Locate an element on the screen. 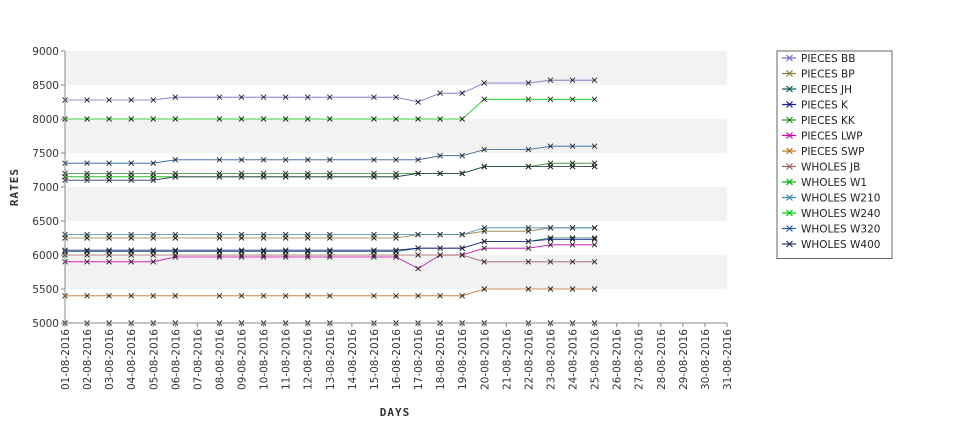 This screenshot has height=429, width=975. x-tick-label: 28-08-2016 is located at coordinates (662, 359).